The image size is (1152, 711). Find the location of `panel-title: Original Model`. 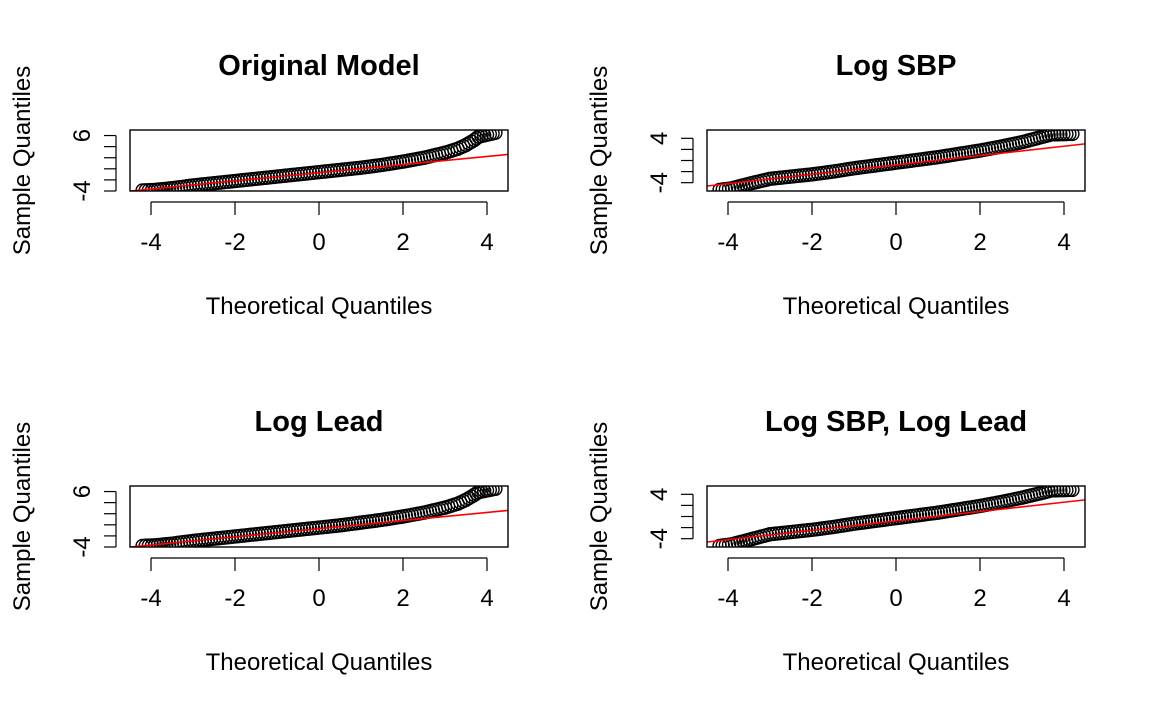

panel-title: Original Model is located at coordinates (318, 66).